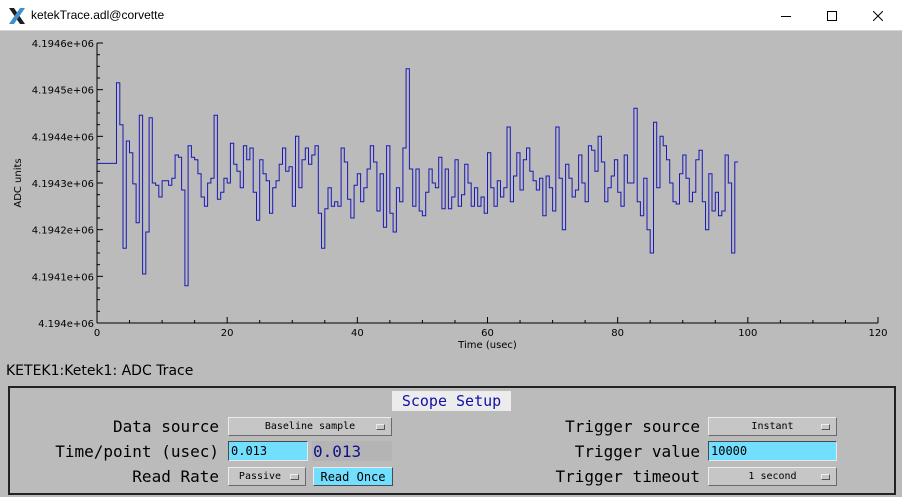 Image resolution: width=902 pixels, height=497 pixels. I want to click on read-rate-value: Passive, so click(260, 476).